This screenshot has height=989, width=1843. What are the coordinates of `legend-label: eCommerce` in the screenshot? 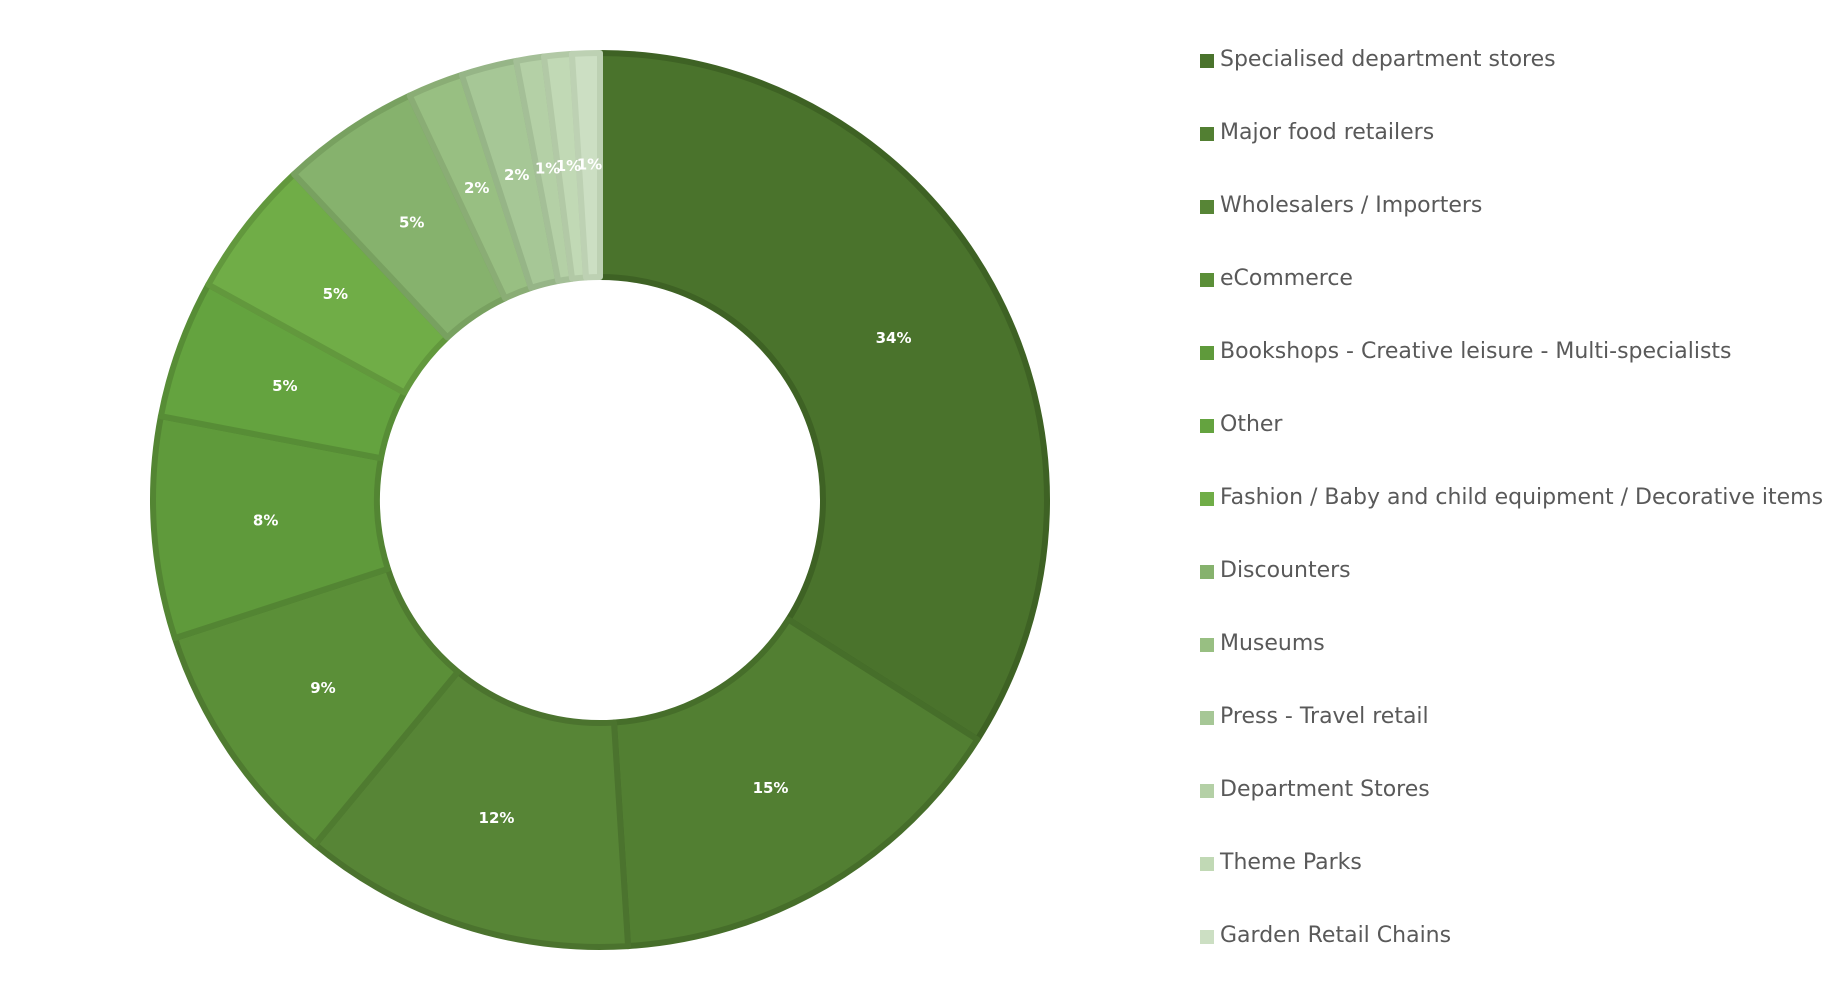 It's located at (1286, 278).